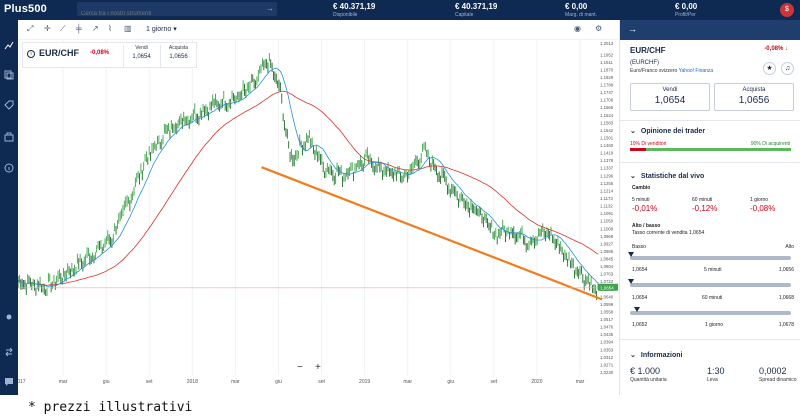 The height and width of the screenshot is (417, 800). I want to click on zoom-in-button: +, so click(318, 367).